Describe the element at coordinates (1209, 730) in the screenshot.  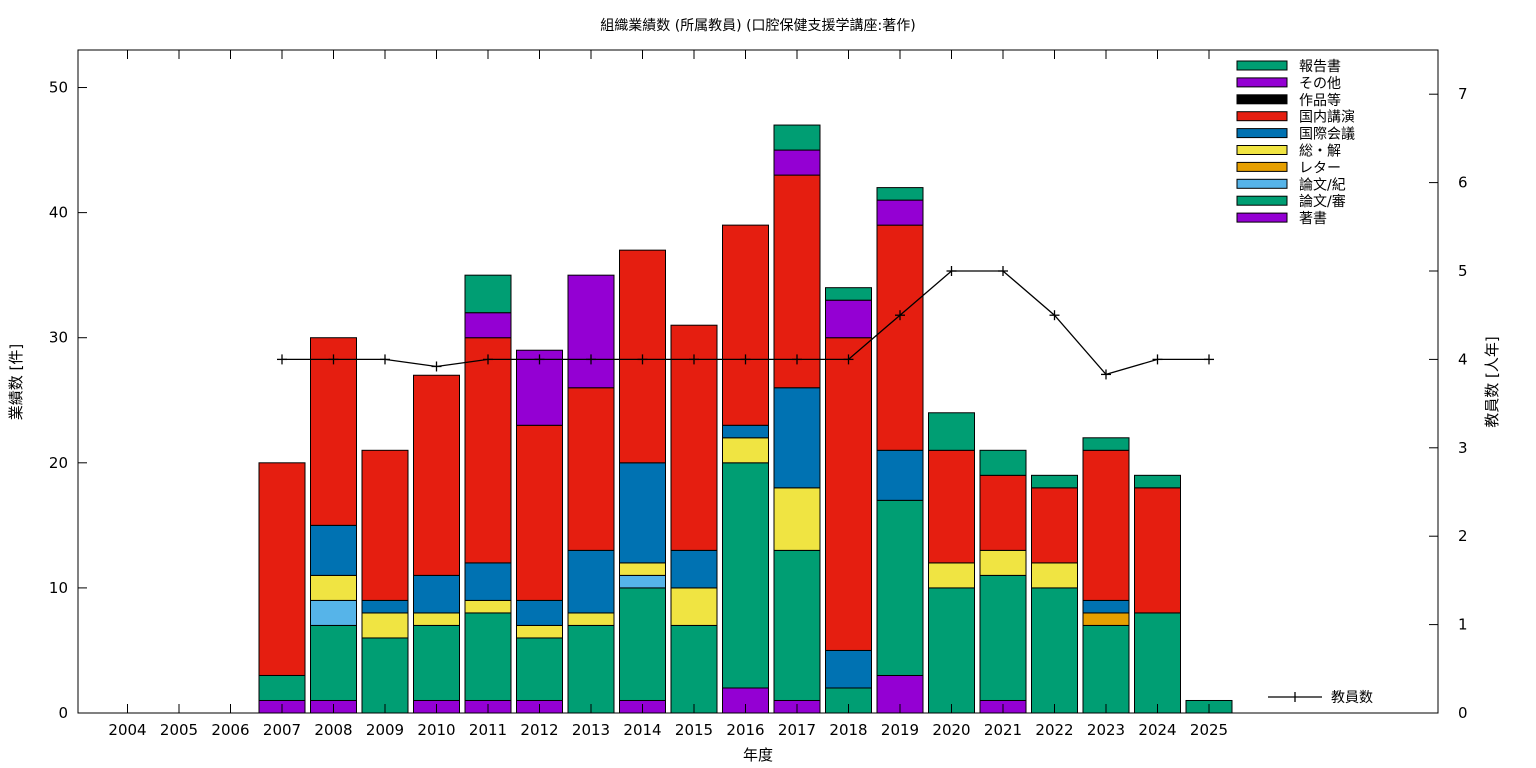
I see `x-tick-label: 2025` at that location.